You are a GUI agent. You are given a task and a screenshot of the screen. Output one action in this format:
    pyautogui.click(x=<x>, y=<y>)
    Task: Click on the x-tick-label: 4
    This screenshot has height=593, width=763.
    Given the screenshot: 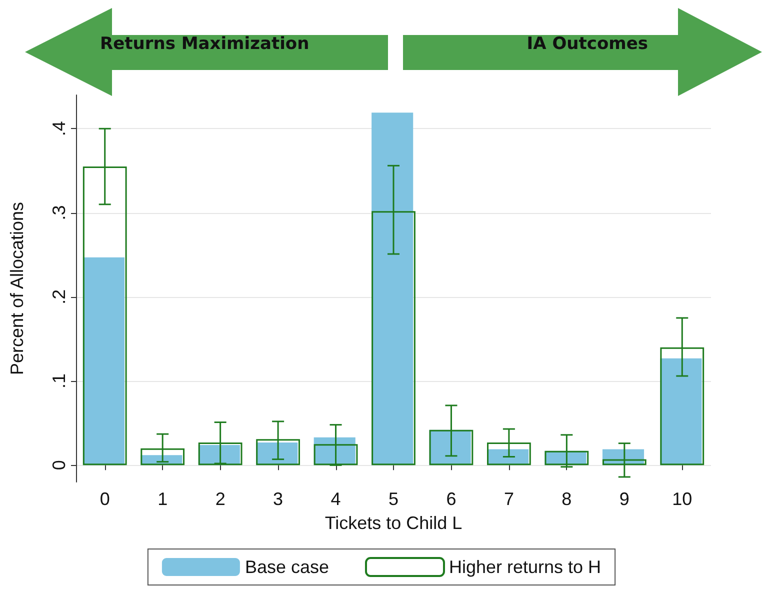 What is the action you would take?
    pyautogui.click(x=335, y=499)
    